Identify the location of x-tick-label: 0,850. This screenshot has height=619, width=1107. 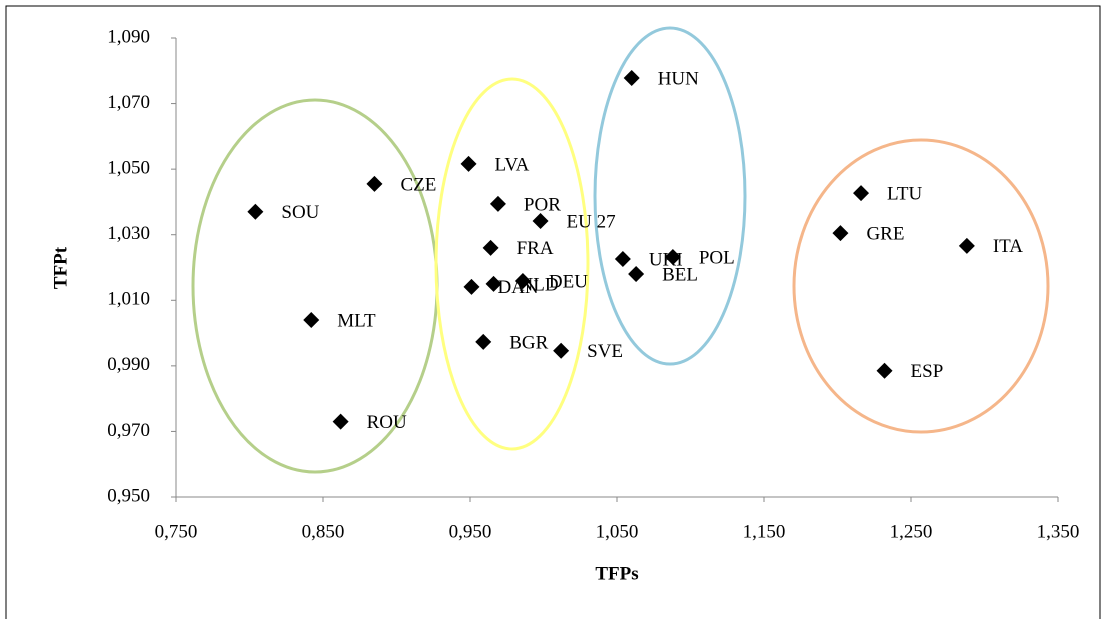
(323, 531).